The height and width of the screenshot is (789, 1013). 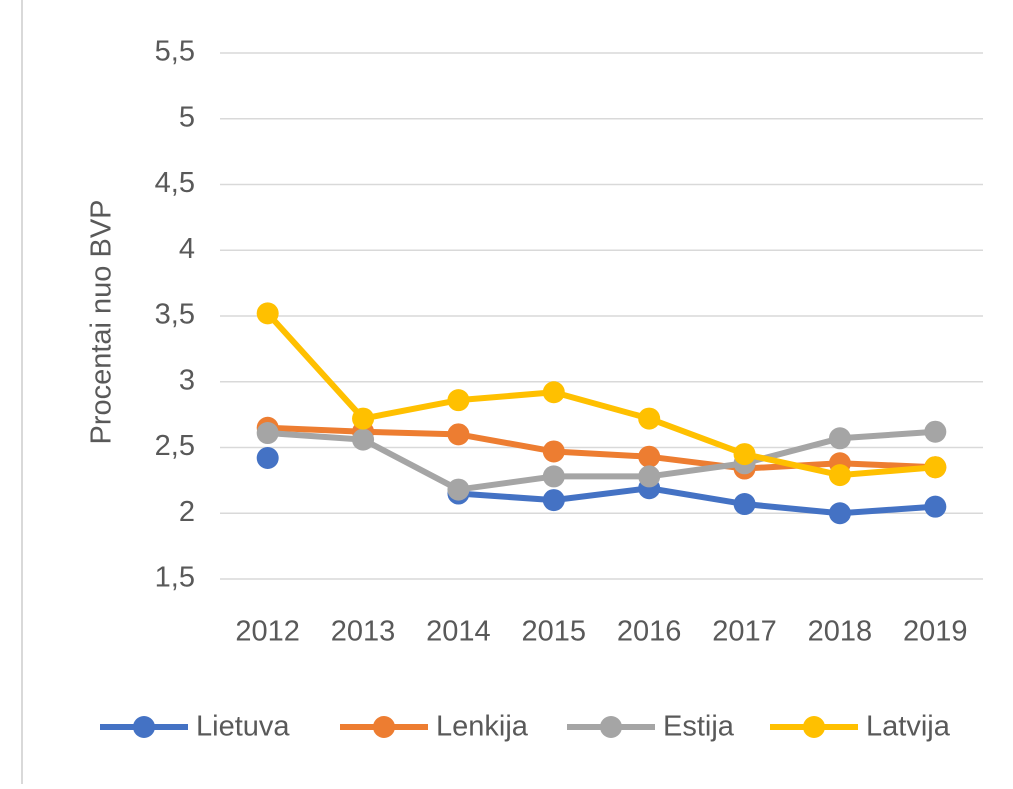 What do you see at coordinates (187, 512) in the screenshot?
I see `y-tick-label: 2` at bounding box center [187, 512].